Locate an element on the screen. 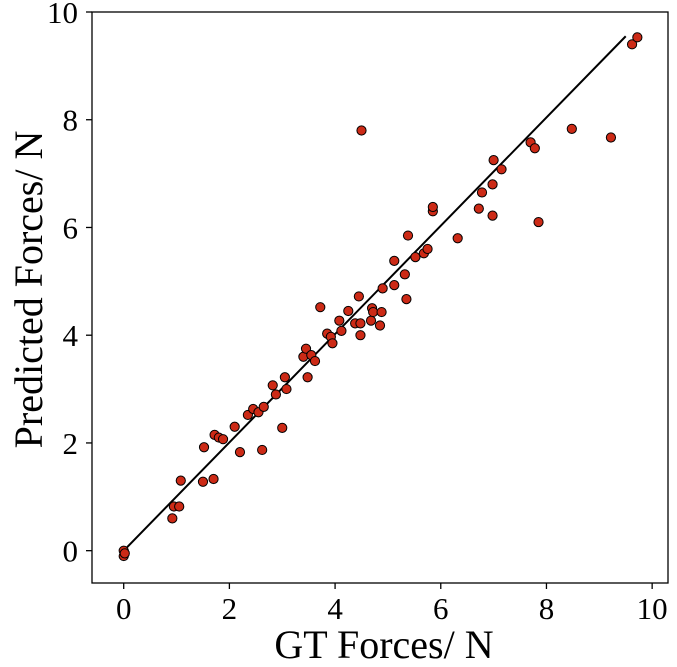 The image size is (677, 667). y-tick-label: 8 is located at coordinates (71, 120).